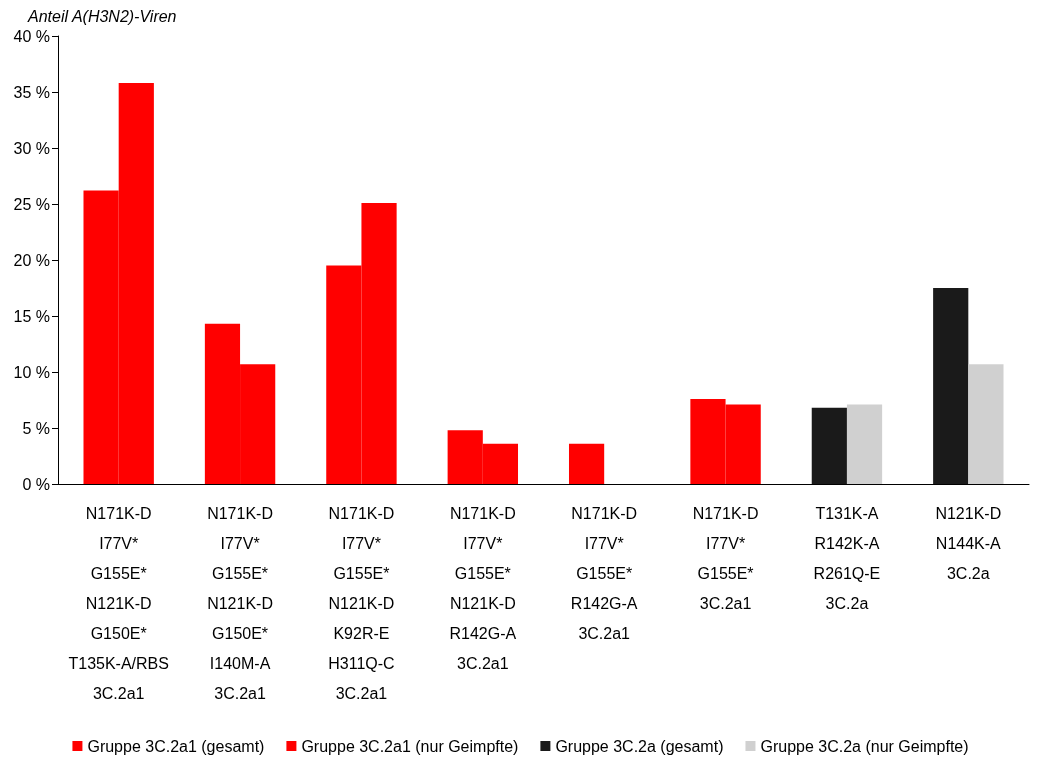 The height and width of the screenshot is (763, 1041). What do you see at coordinates (31, 36) in the screenshot?
I see `y-tick-label: 40 %` at bounding box center [31, 36].